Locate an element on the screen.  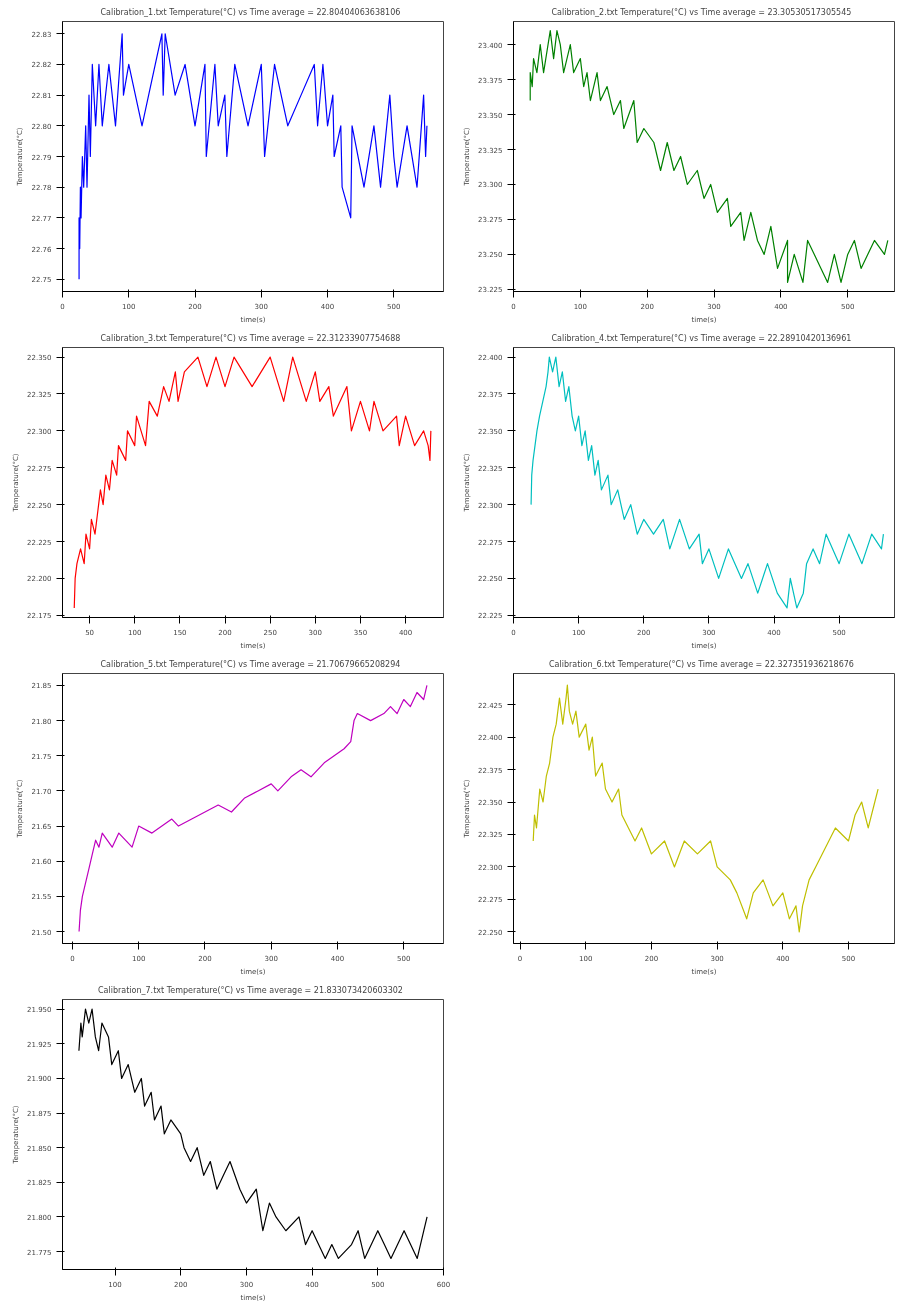
chart-title: Calibration_5.txt Temperature(°C) vs Time average = 21.70679665208294 is located at coordinates (250, 664).